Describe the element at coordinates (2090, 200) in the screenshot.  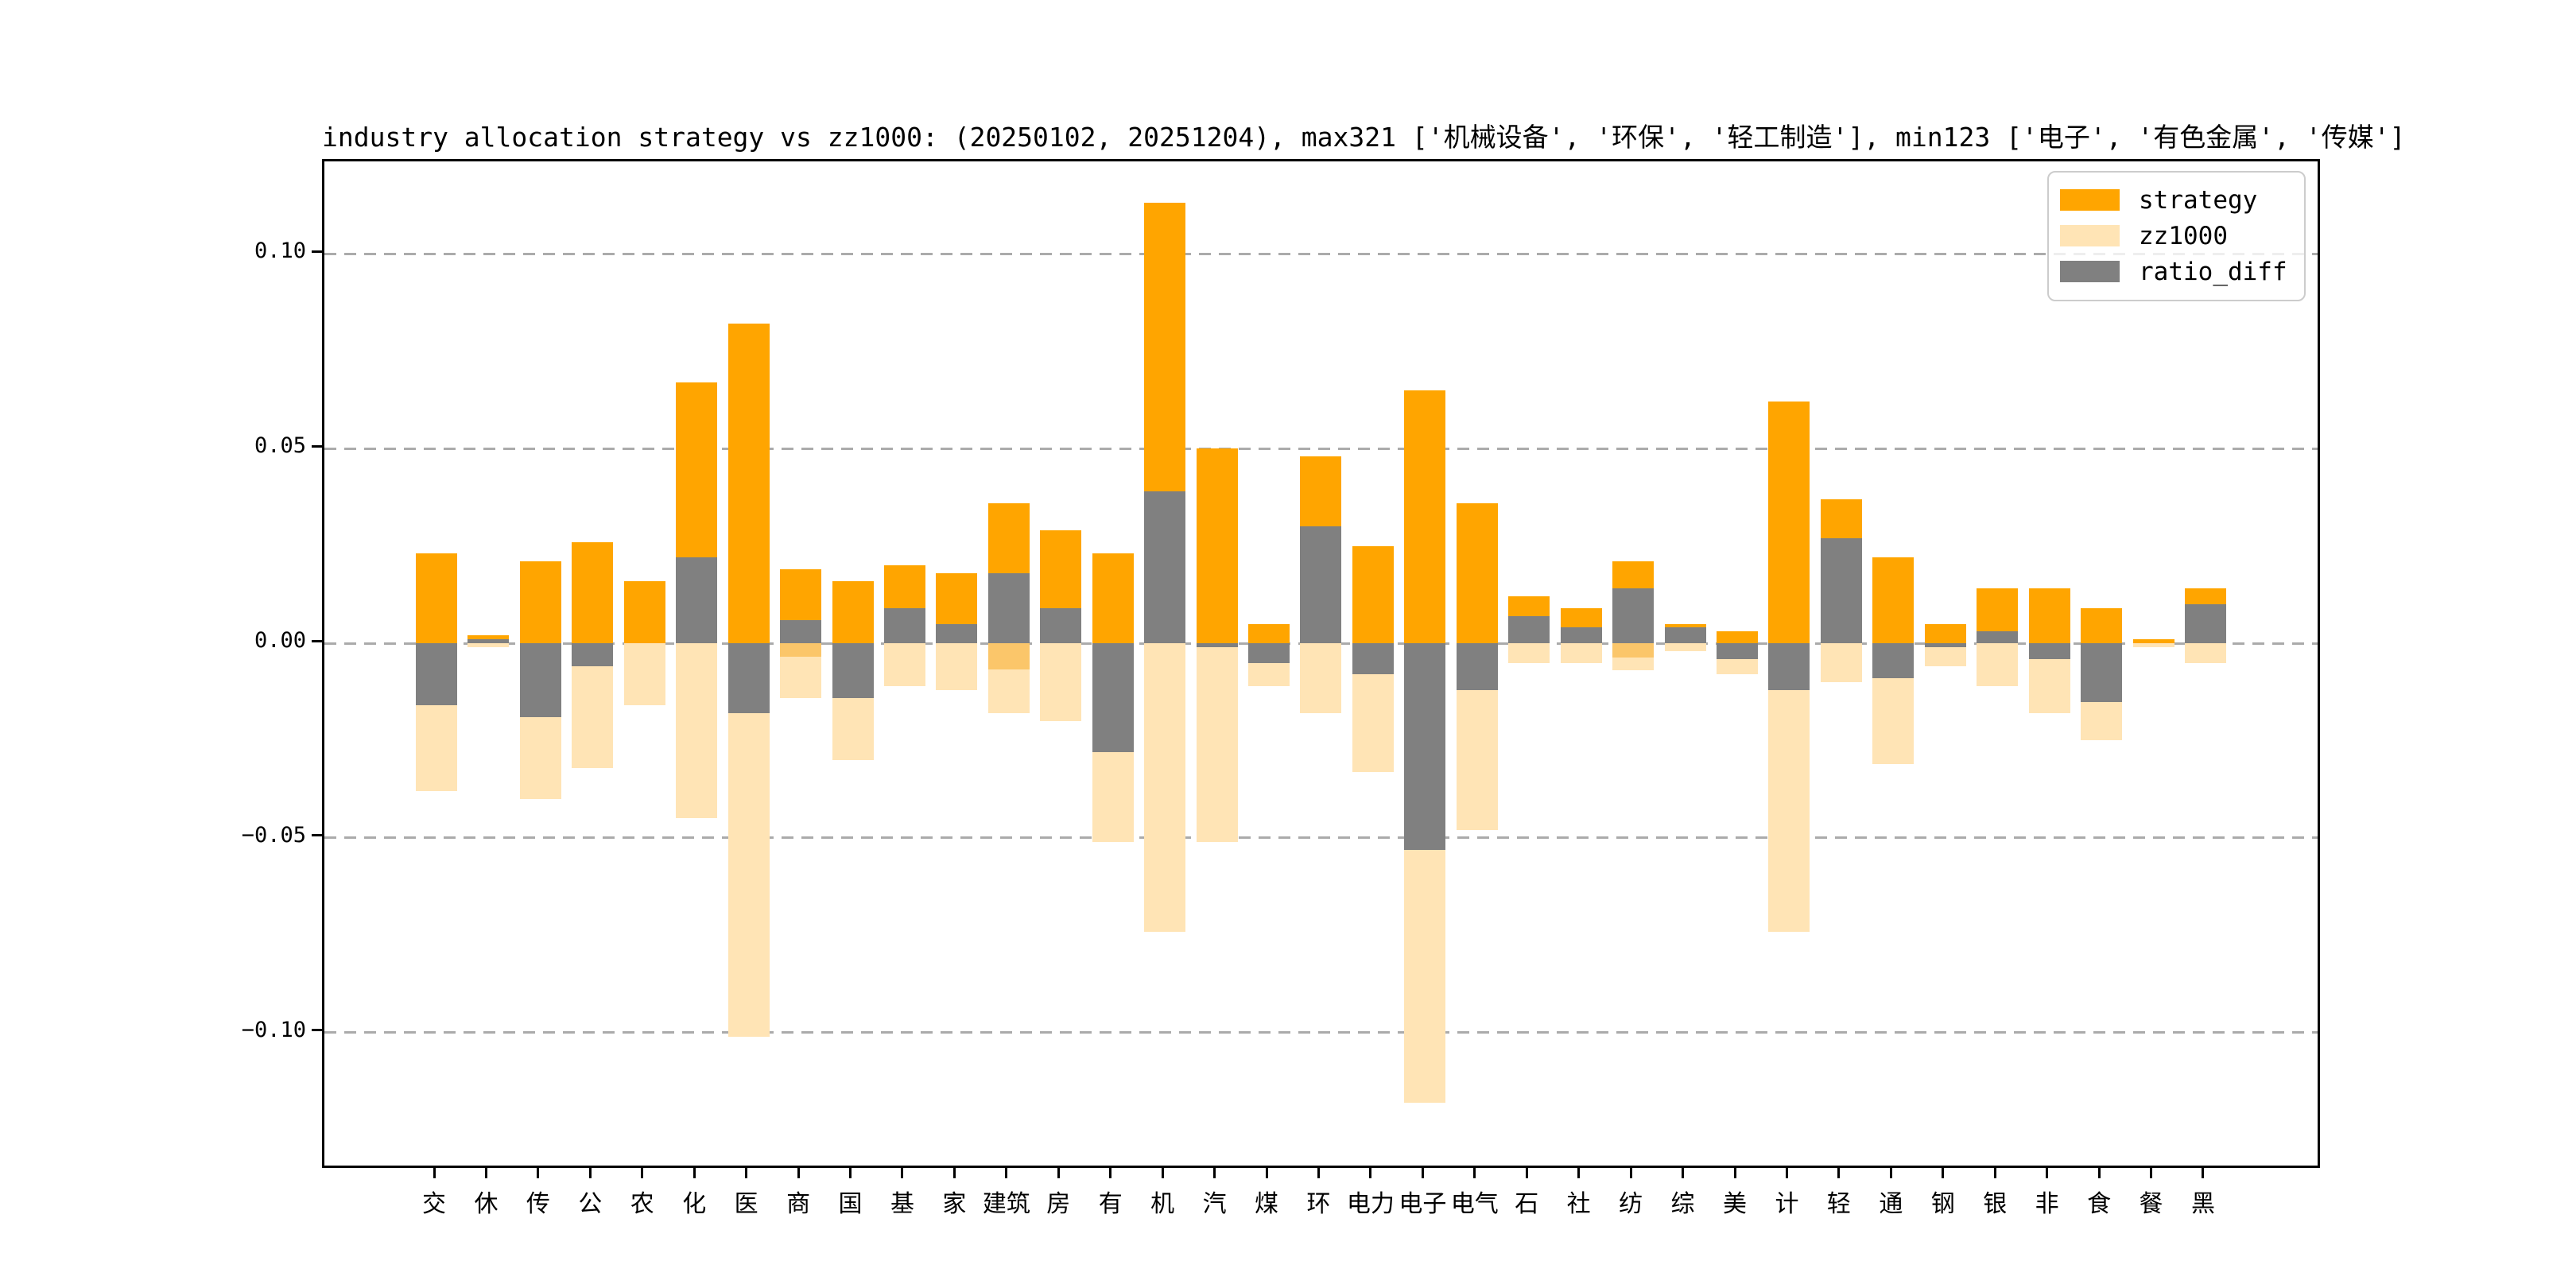
I see `legend-swatch-strategy` at that location.